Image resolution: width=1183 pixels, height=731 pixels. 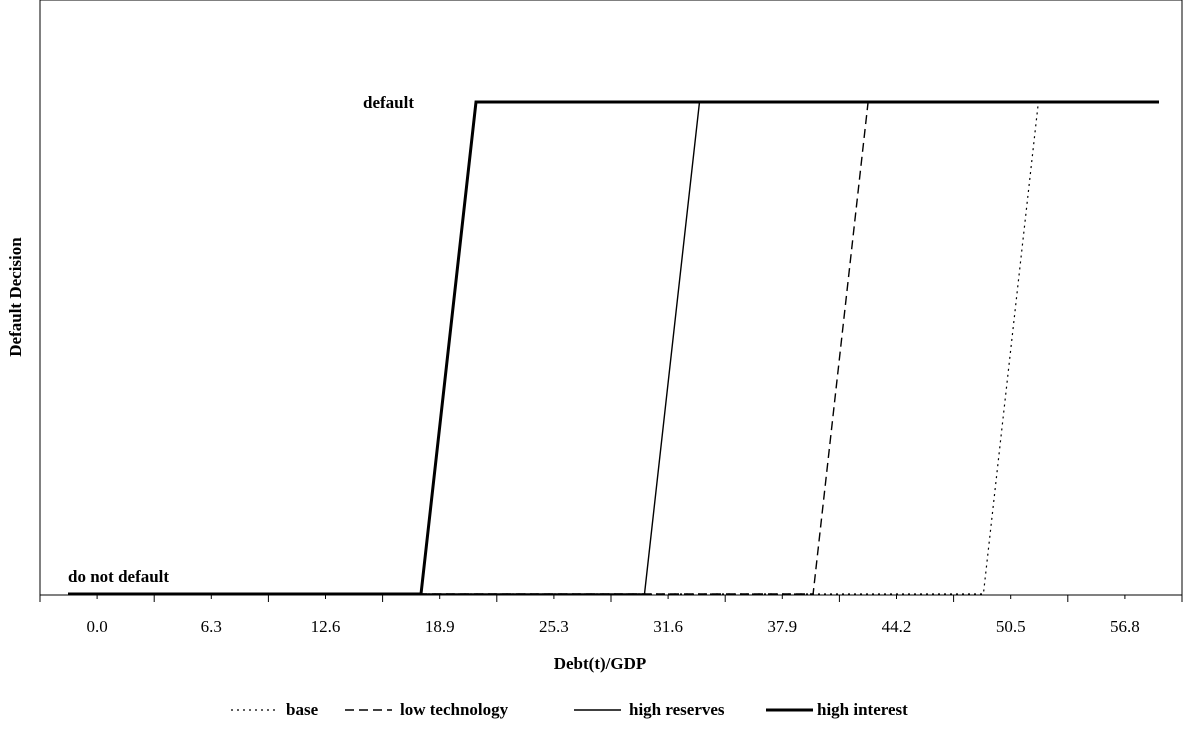 I want to click on x-tick-label: 18.9, so click(x=440, y=626).